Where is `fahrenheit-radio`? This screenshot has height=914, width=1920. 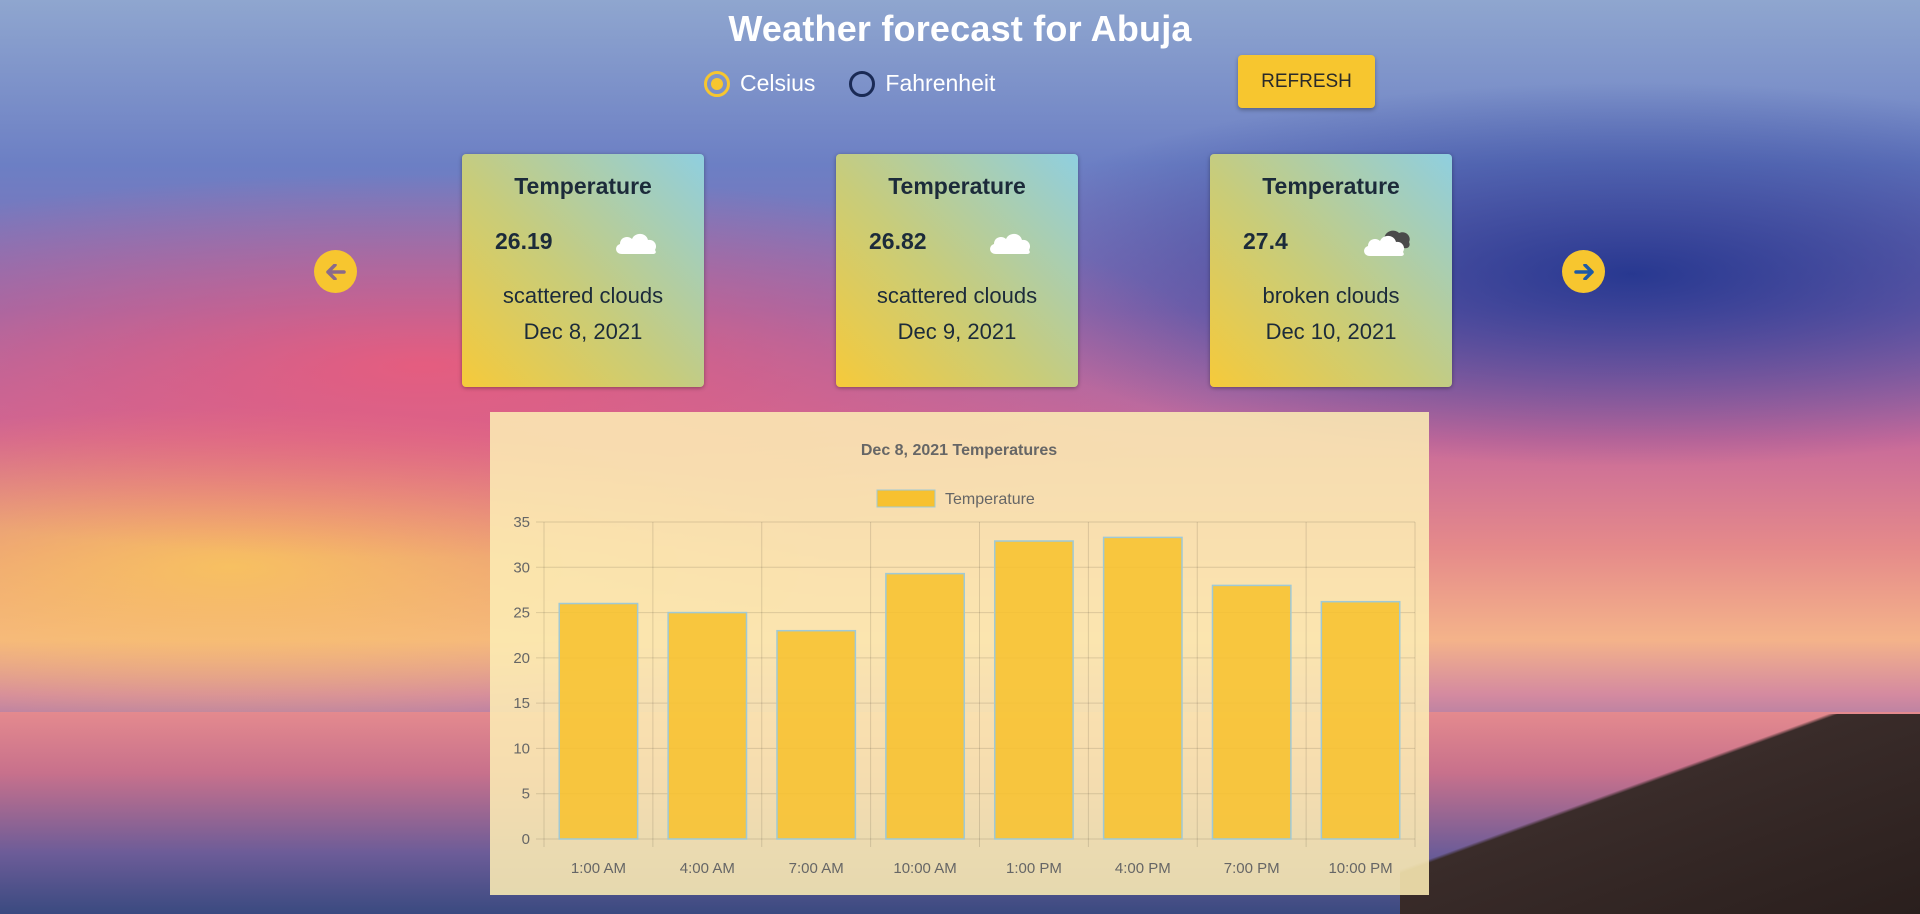 fahrenheit-radio is located at coordinates (862, 83).